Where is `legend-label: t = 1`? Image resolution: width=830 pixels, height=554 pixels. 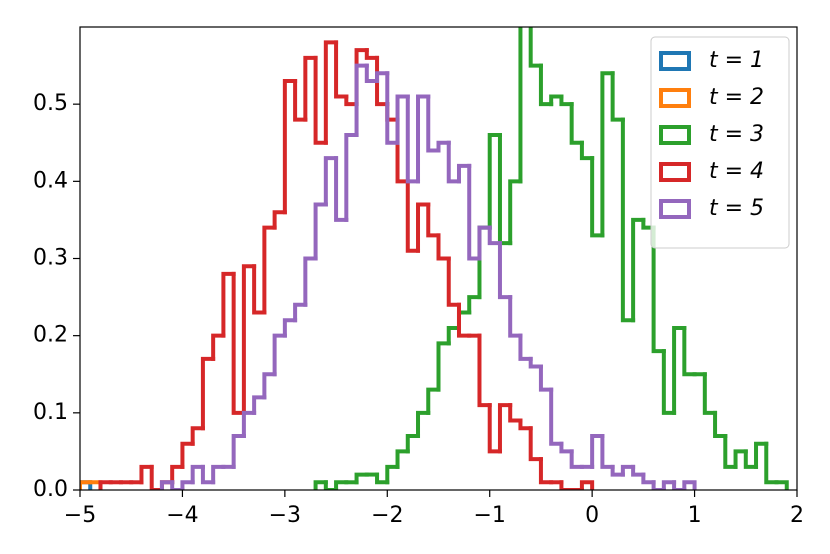
legend-label: t = 1 is located at coordinates (736, 60).